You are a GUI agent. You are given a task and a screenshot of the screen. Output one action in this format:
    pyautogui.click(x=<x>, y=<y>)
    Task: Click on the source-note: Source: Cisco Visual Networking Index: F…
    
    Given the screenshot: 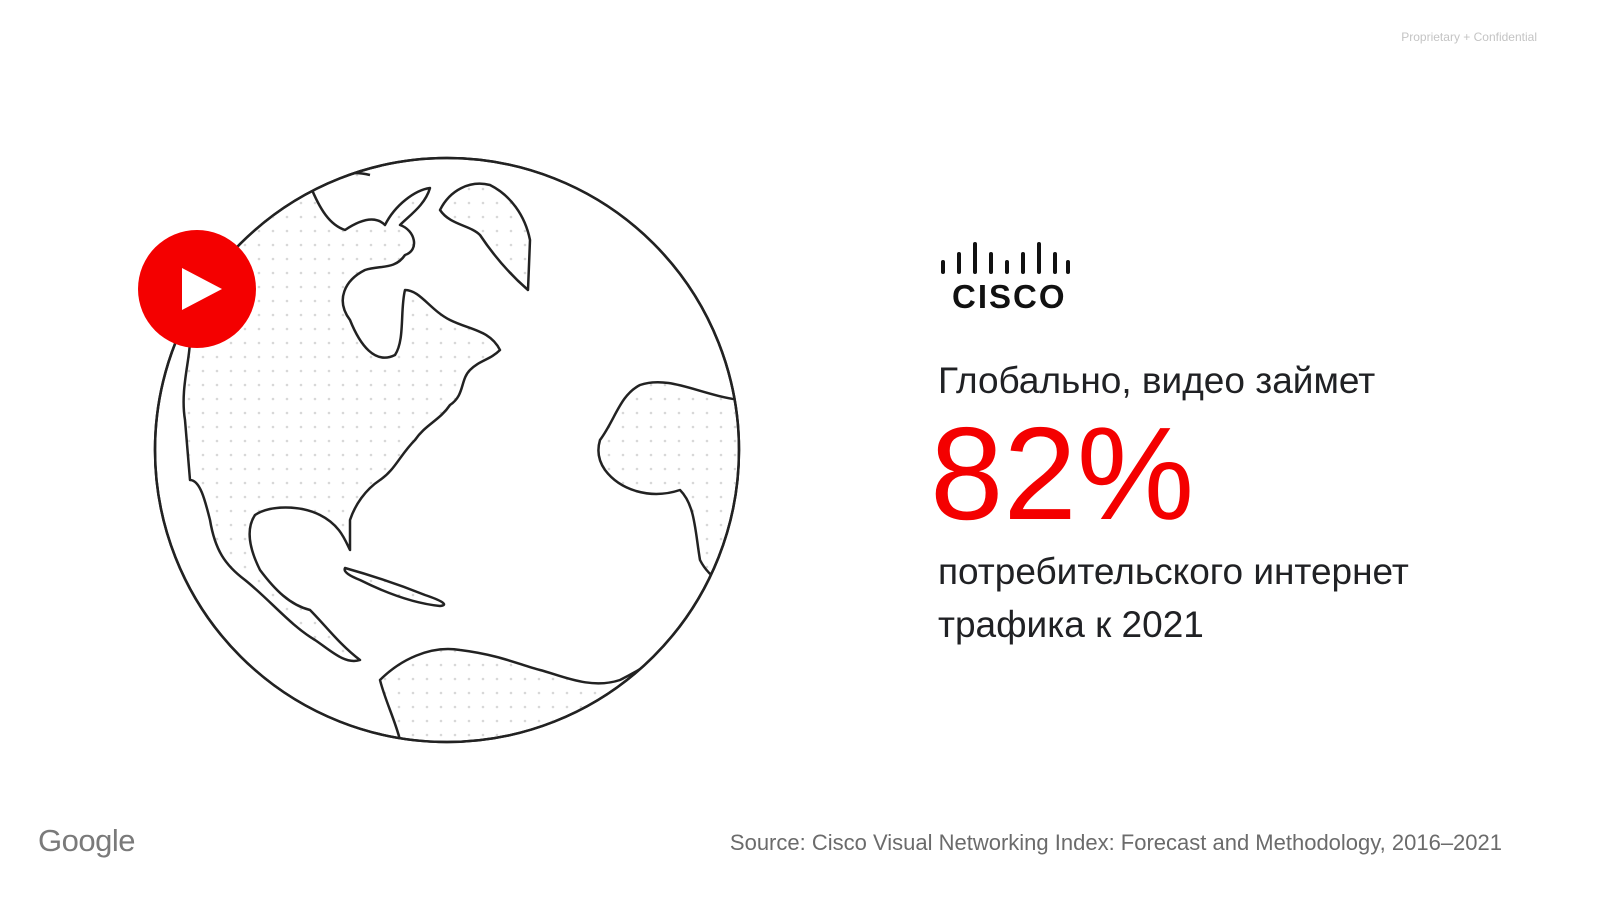 What is the action you would take?
    pyautogui.click(x=1115, y=842)
    